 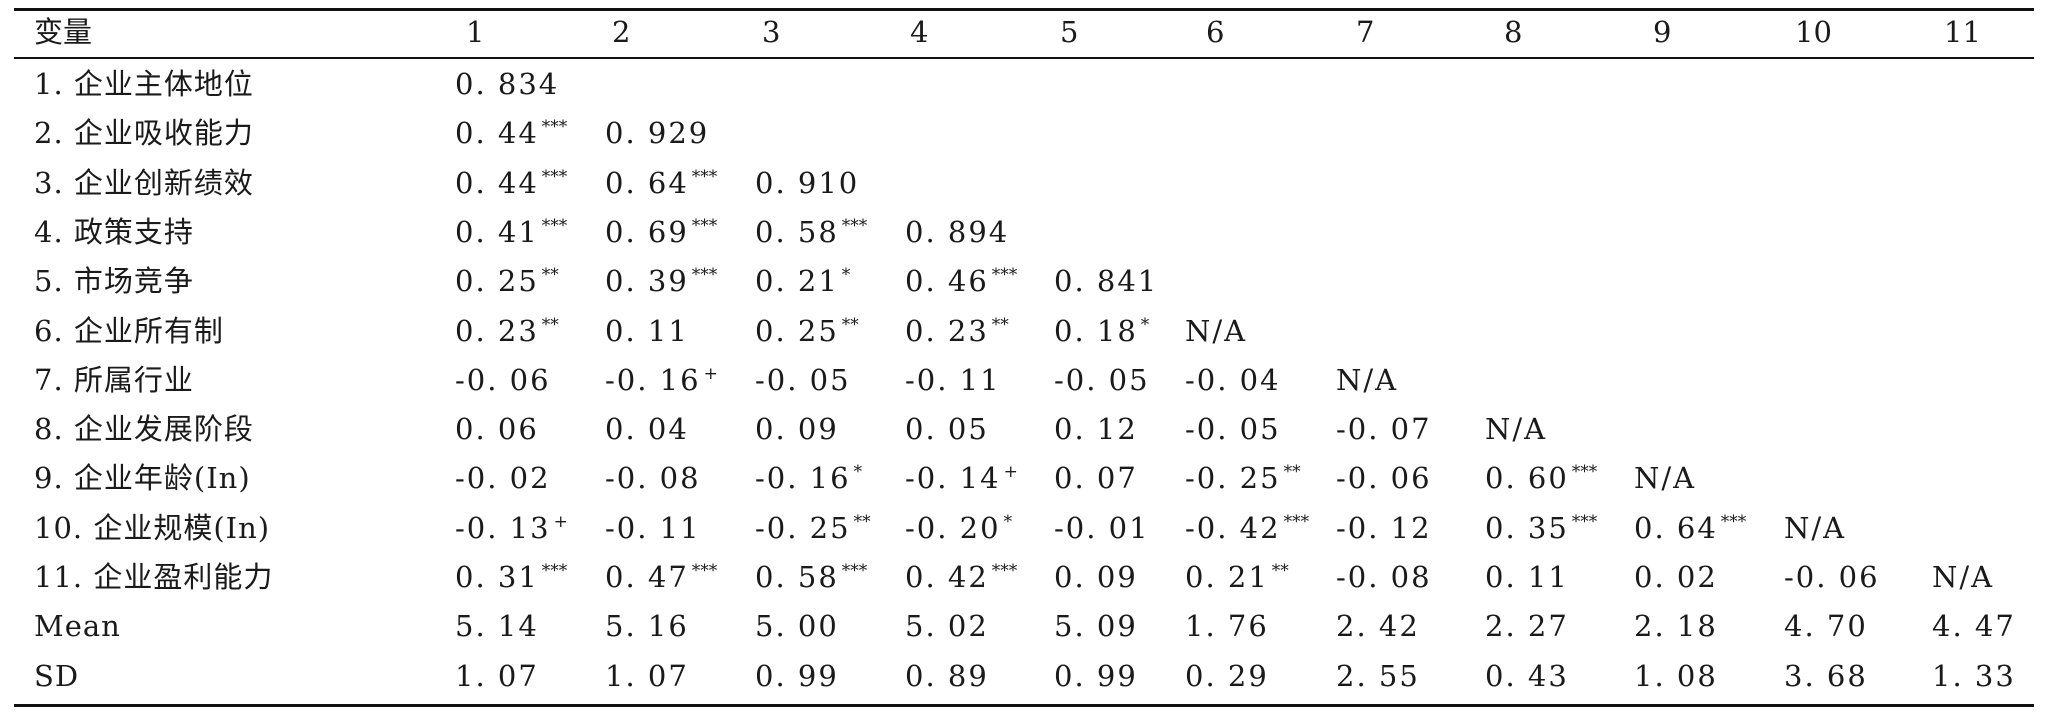 I want to click on cell-value: -0. 02, so click(x=503, y=478).